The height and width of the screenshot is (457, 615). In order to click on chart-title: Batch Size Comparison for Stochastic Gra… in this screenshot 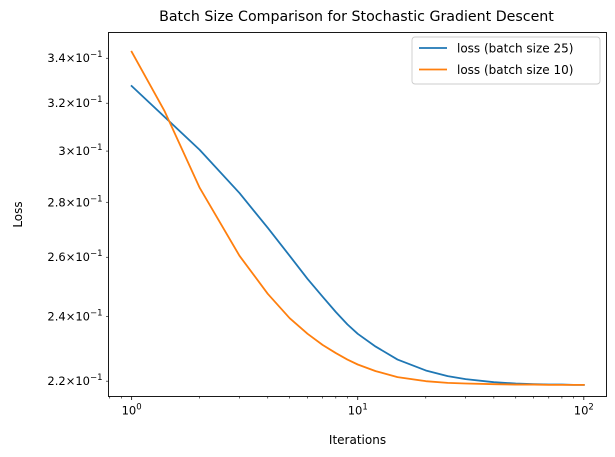, I will do `click(356, 17)`.